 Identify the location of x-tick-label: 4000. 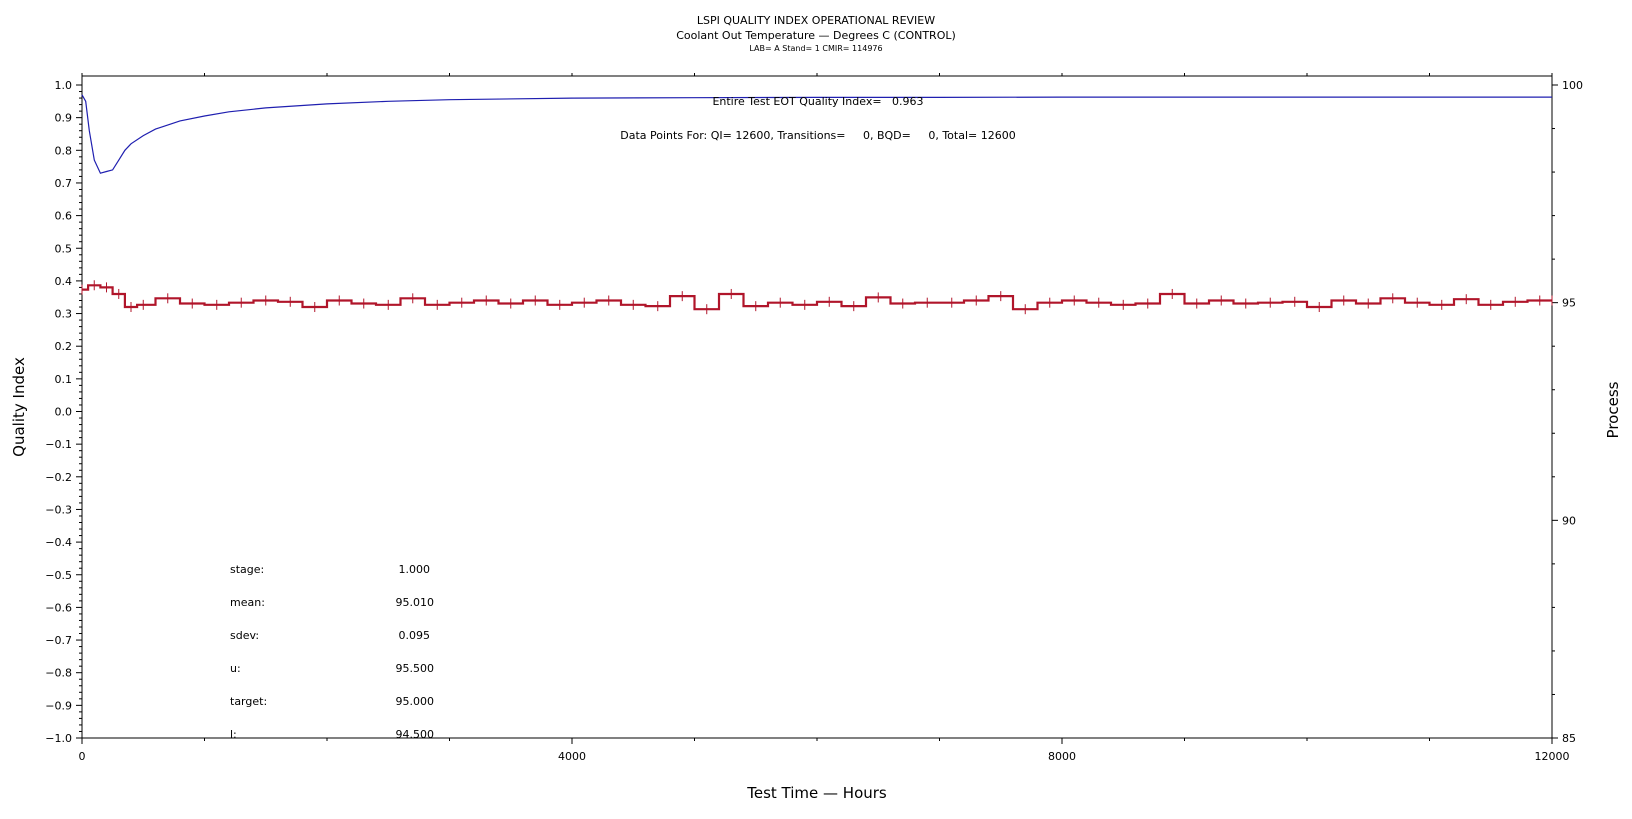
(572, 756).